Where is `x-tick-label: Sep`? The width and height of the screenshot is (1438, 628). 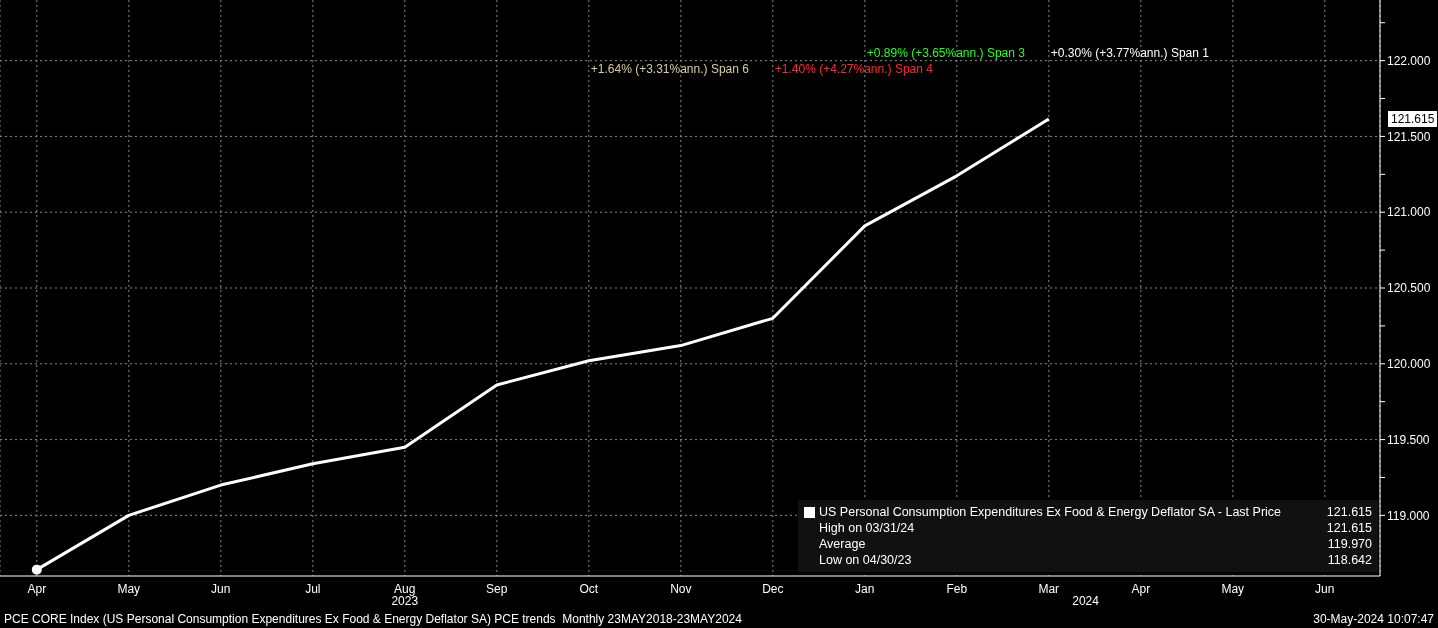 x-tick-label: Sep is located at coordinates (497, 588).